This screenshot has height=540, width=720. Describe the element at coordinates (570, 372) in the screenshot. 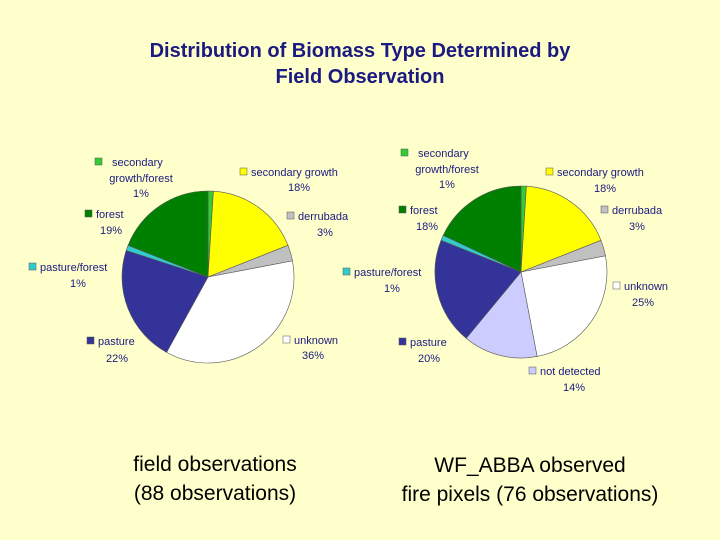

I see `pie-2-label-not-detected: not detected` at that location.